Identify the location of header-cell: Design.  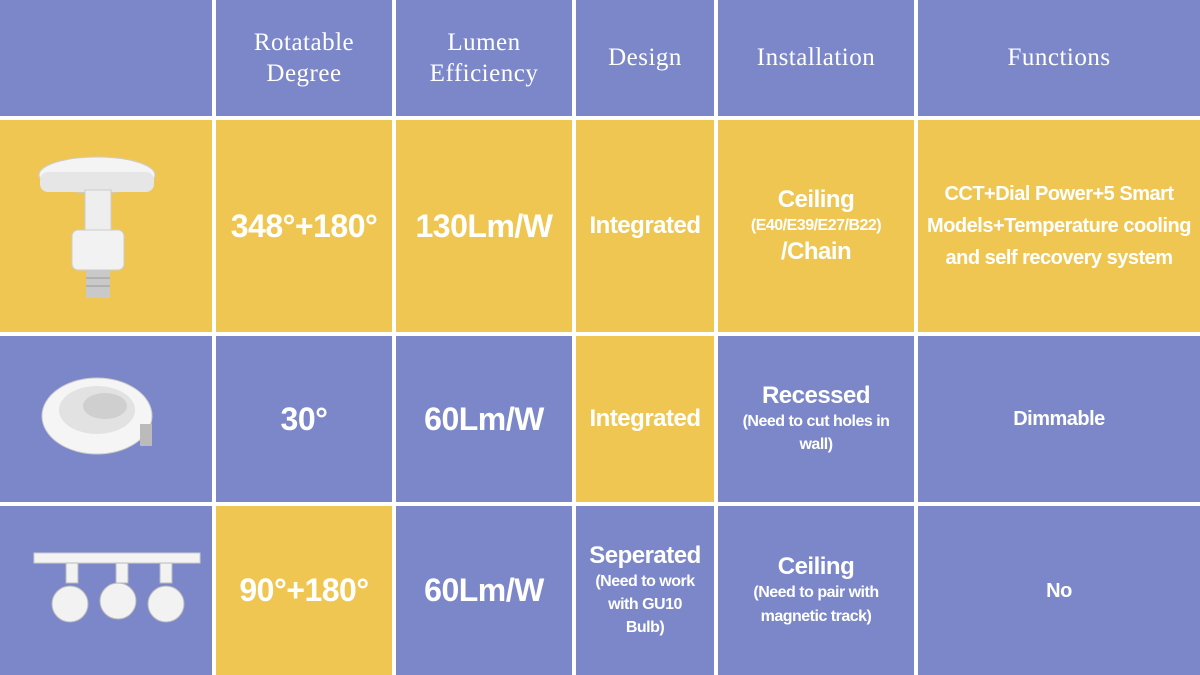
(645, 58).